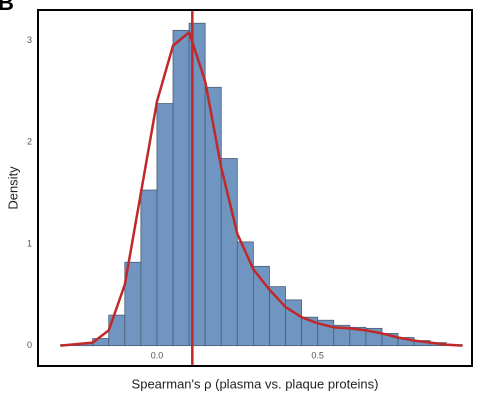  Describe the element at coordinates (7, 7) in the screenshot. I see `panel-label: B` at that location.